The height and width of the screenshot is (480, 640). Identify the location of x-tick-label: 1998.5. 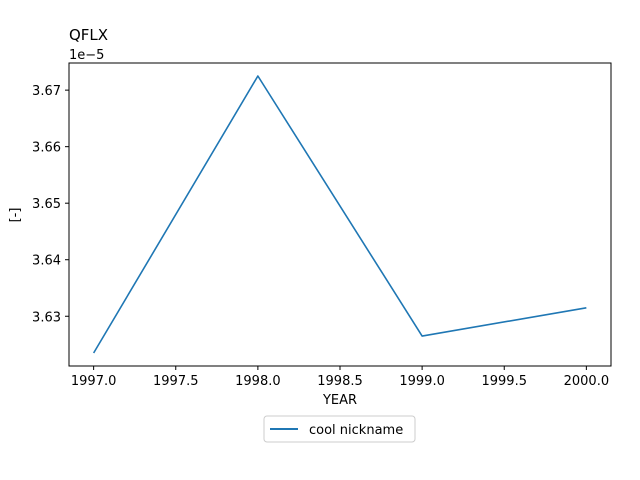
(340, 381).